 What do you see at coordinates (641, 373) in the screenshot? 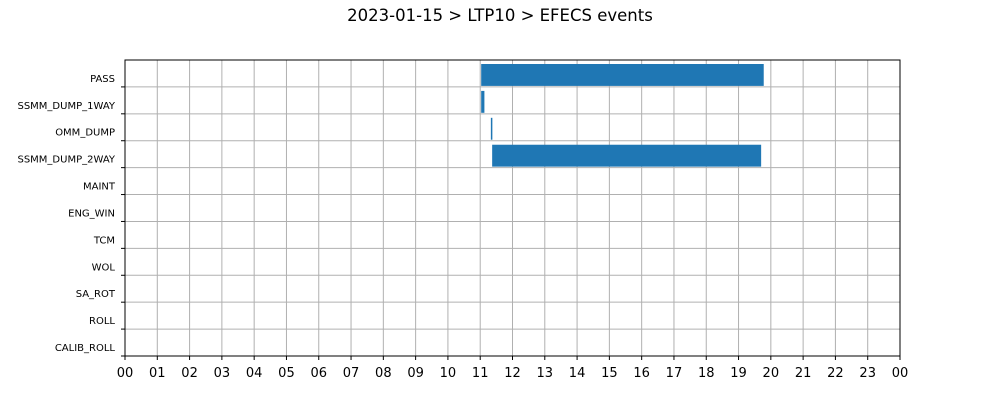
I see `x-tick-label: 16` at bounding box center [641, 373].